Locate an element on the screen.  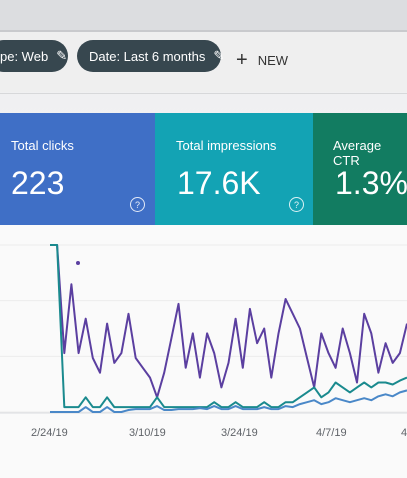
search-type-filter-chip: pe: Web ✎ is located at coordinates (34, 56).